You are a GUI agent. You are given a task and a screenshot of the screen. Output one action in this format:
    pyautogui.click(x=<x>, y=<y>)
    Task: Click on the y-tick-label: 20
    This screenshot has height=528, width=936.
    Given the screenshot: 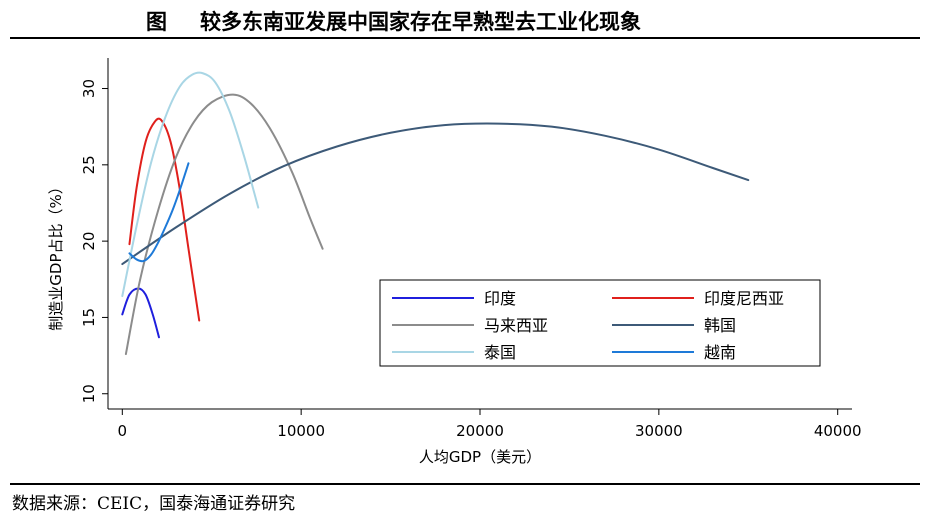 What is the action you would take?
    pyautogui.click(x=89, y=241)
    